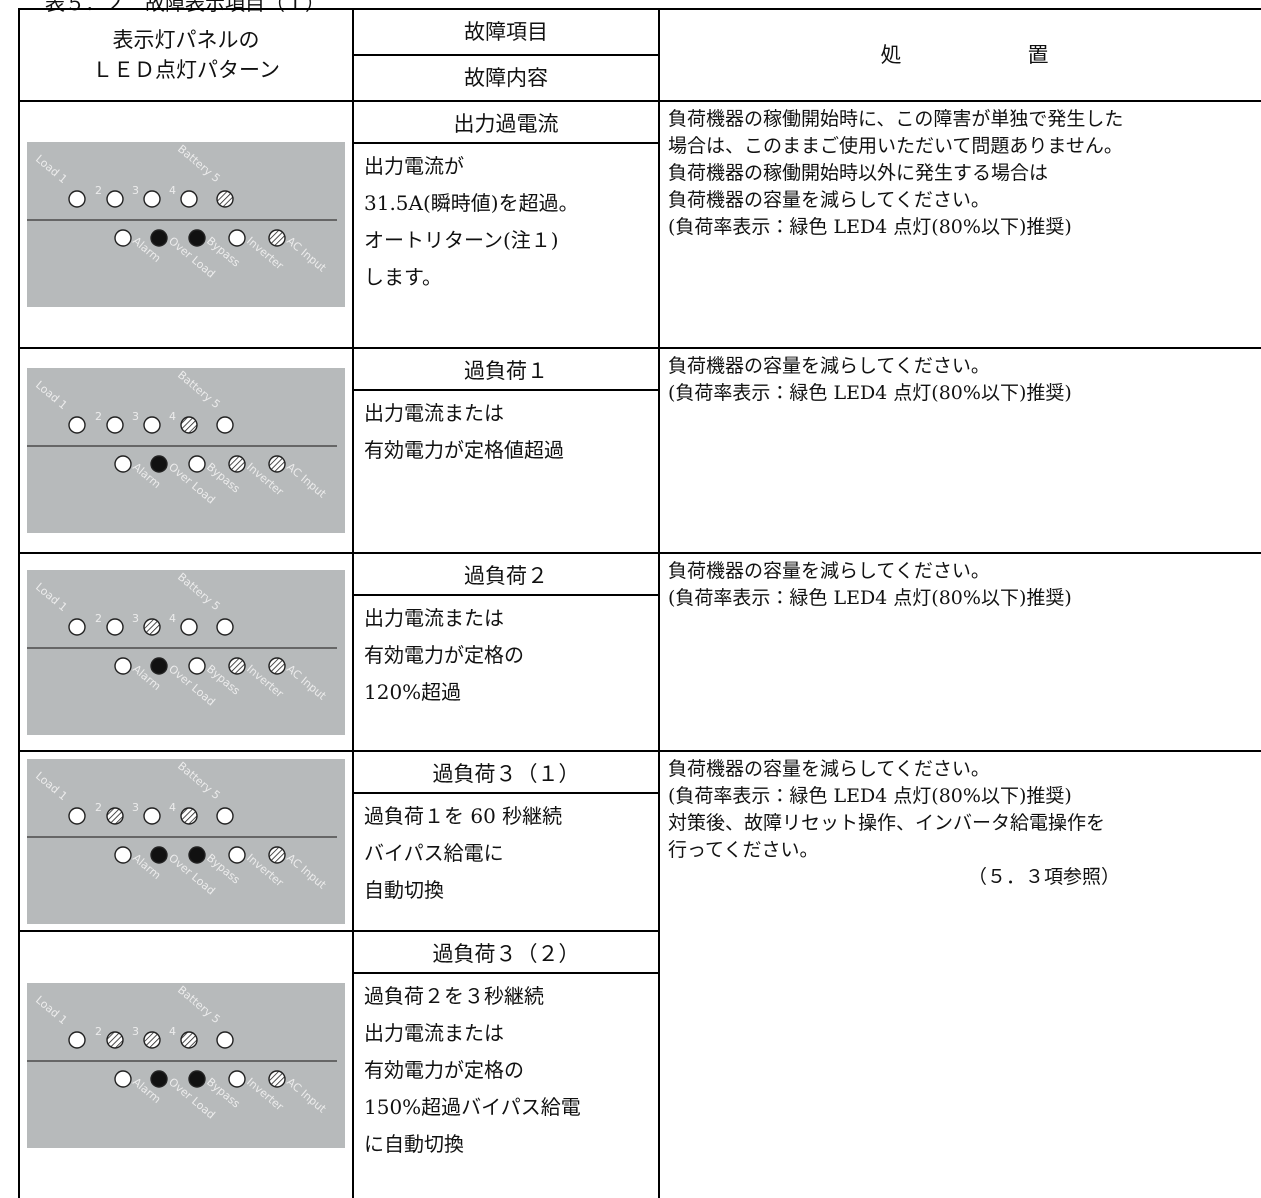  What do you see at coordinates (506, 575) in the screenshot?
I see `fault-item: 過負荷２` at bounding box center [506, 575].